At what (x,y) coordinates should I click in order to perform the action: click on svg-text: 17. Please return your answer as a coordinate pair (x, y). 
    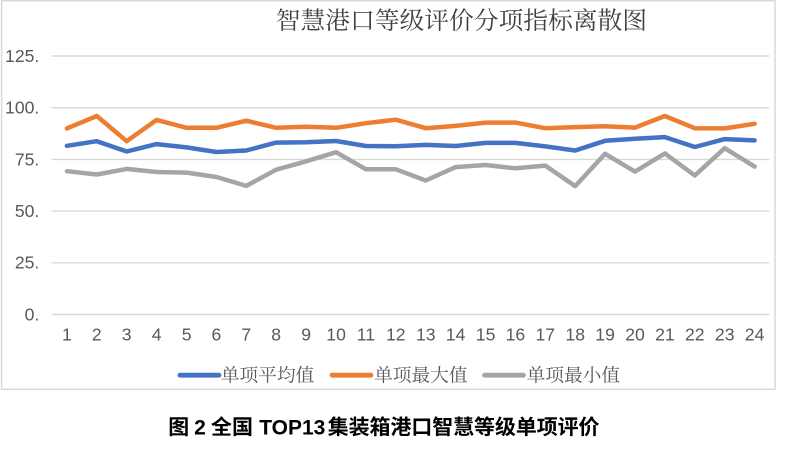
    Looking at the image, I should click on (546, 334).